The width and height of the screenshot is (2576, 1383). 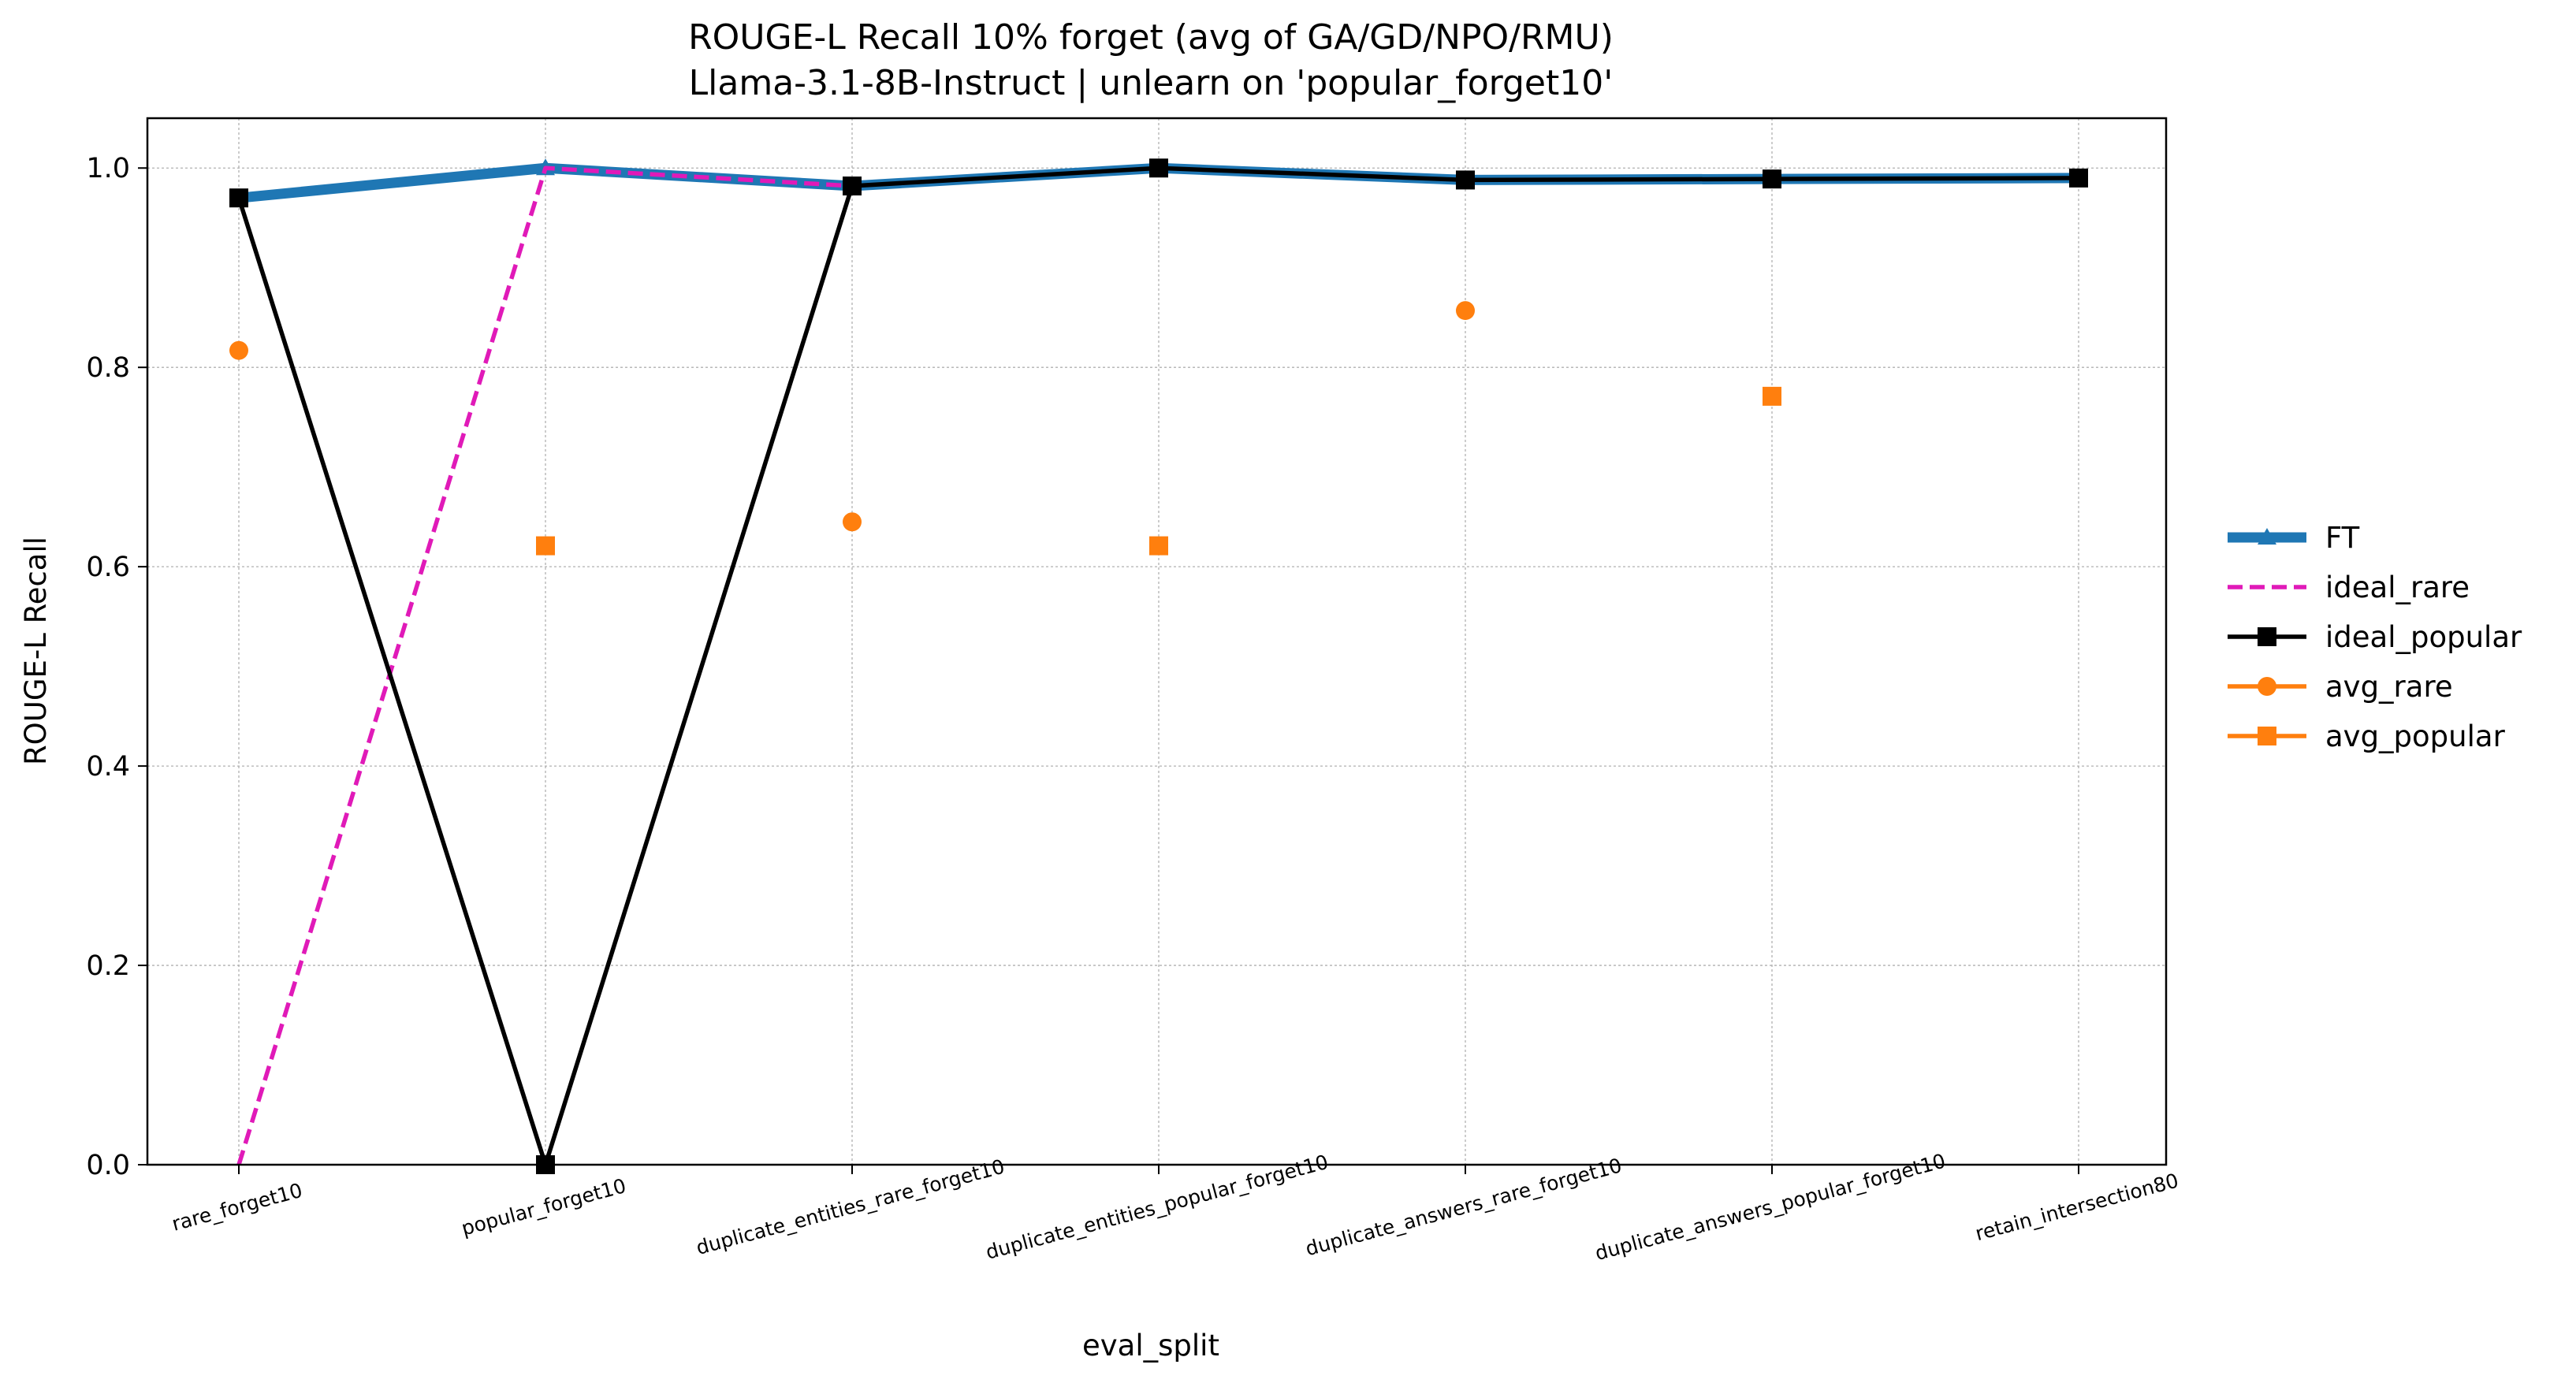 I want to click on y-axis-ticks: 0.0 0.2 0.4 0.6 0.8 1.0, so click(x=116, y=667).